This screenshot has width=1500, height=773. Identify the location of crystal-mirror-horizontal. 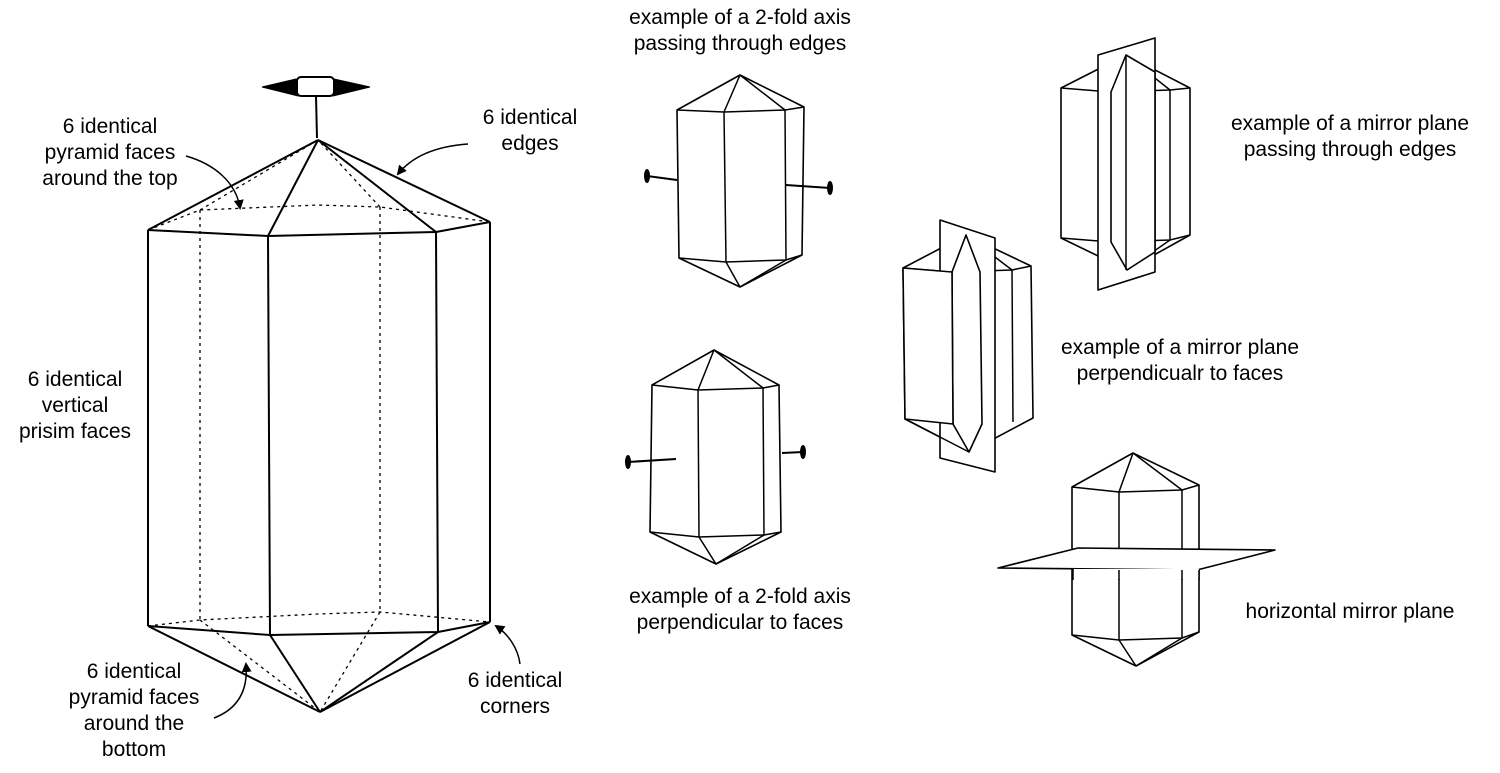
(1136, 559).